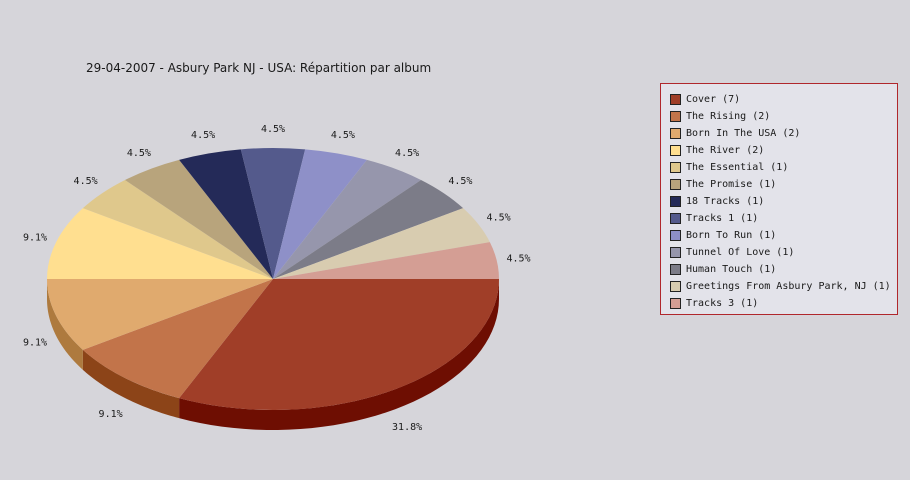  What do you see at coordinates (203, 135) in the screenshot?
I see `pie-pct-label-6: 4.5%` at bounding box center [203, 135].